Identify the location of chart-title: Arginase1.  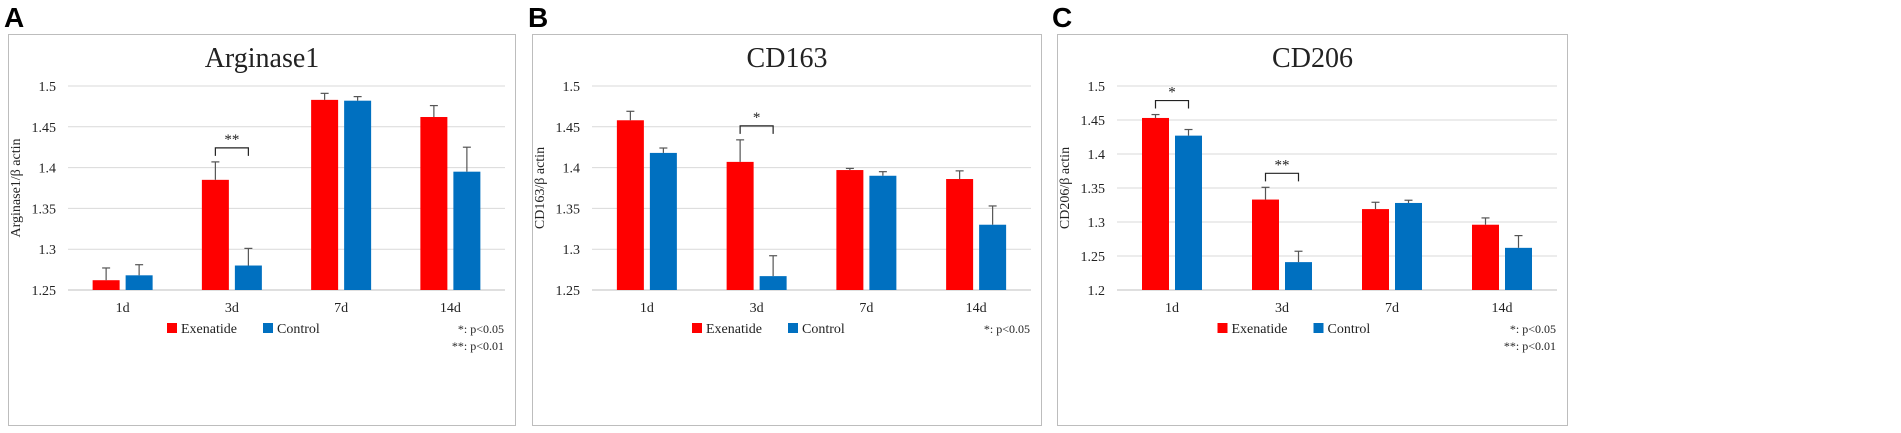
(262, 58).